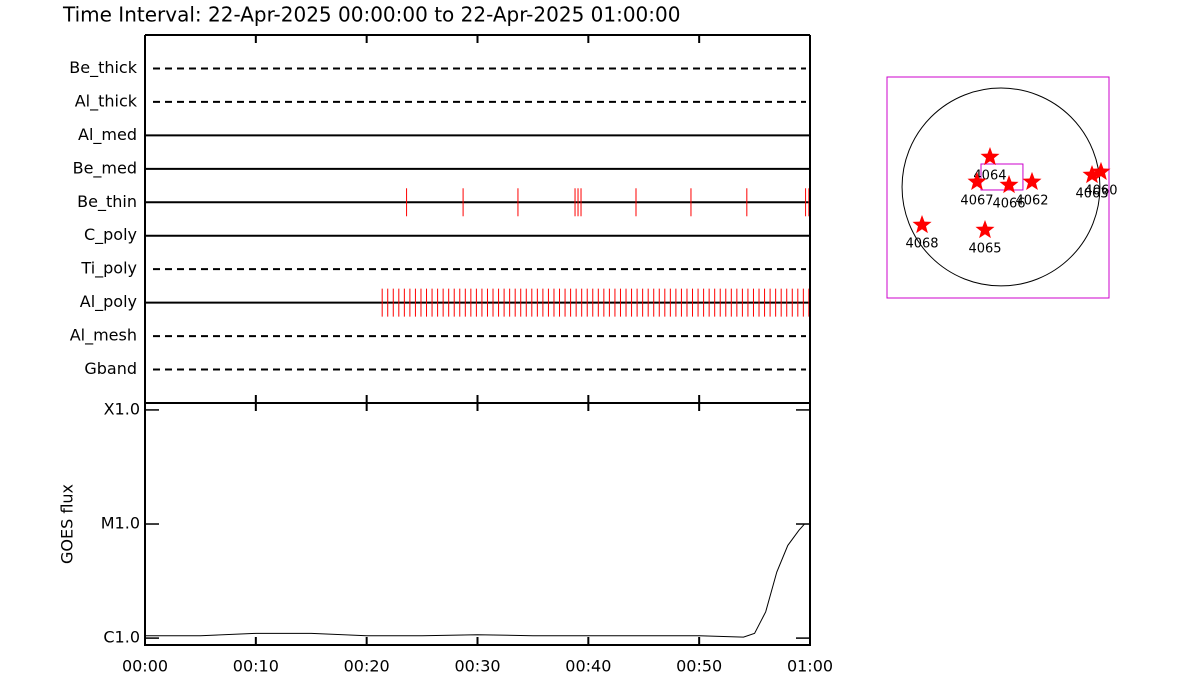  Describe the element at coordinates (810, 666) in the screenshot. I see `x-tick-label: 01:00` at that location.